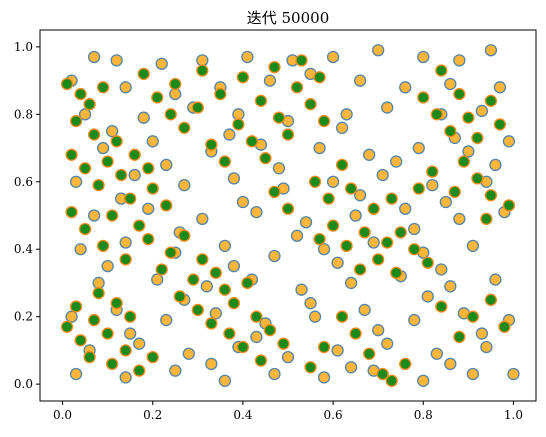 The height and width of the screenshot is (437, 546). Describe the element at coordinates (288, 411) in the screenshot. I see `x-axis: 0.0 0.2 0.4 0.6 0.8 1.0` at that location.